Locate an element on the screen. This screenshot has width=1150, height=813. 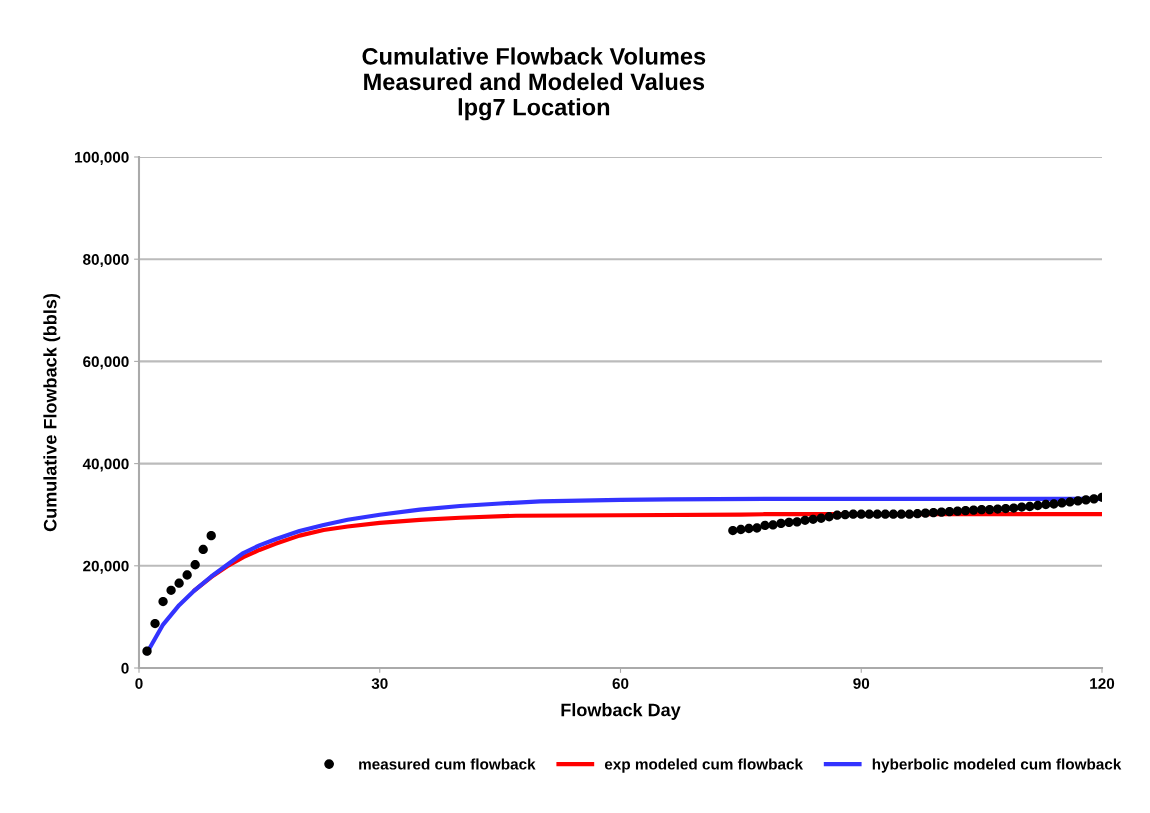
y-tick-label: 20,000 is located at coordinates (106, 567).